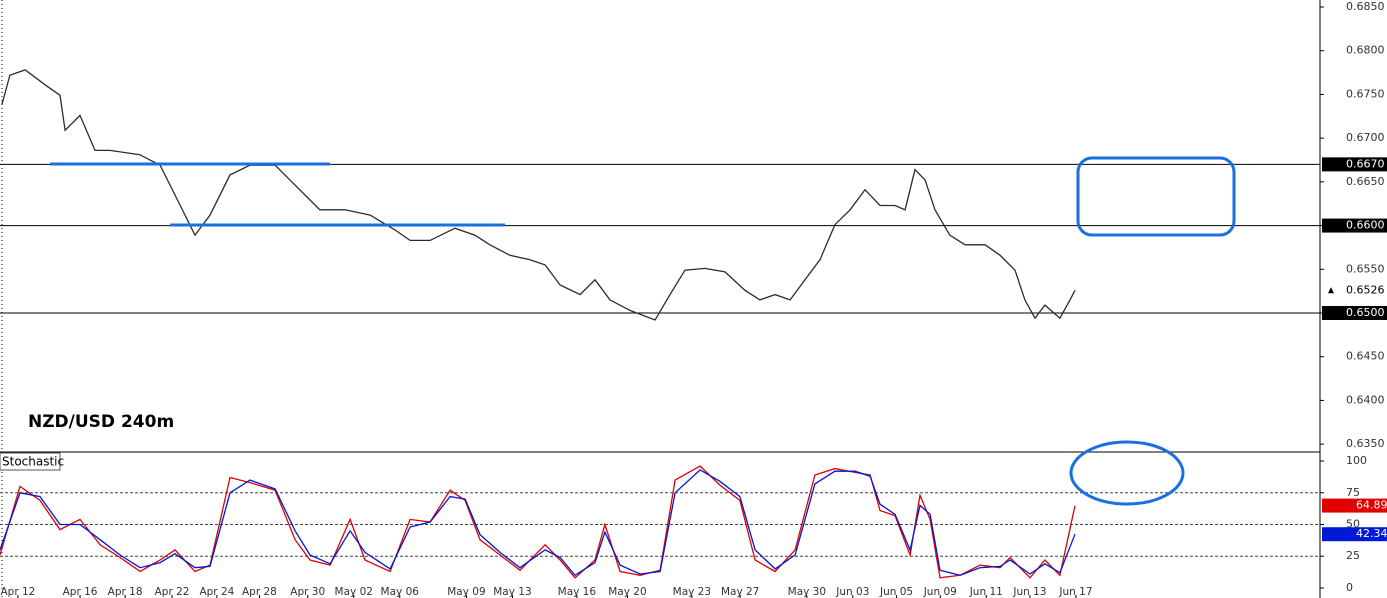 This screenshot has height=598, width=1387. What do you see at coordinates (1365, 50) in the screenshot?
I see `y-tick-label: 0.6800` at bounding box center [1365, 50].